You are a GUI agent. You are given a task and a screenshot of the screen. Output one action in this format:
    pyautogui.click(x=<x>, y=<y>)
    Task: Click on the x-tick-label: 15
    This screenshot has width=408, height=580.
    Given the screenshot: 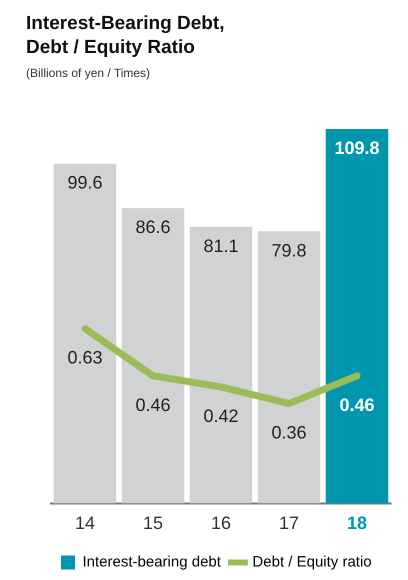 What is the action you would take?
    pyautogui.click(x=153, y=523)
    